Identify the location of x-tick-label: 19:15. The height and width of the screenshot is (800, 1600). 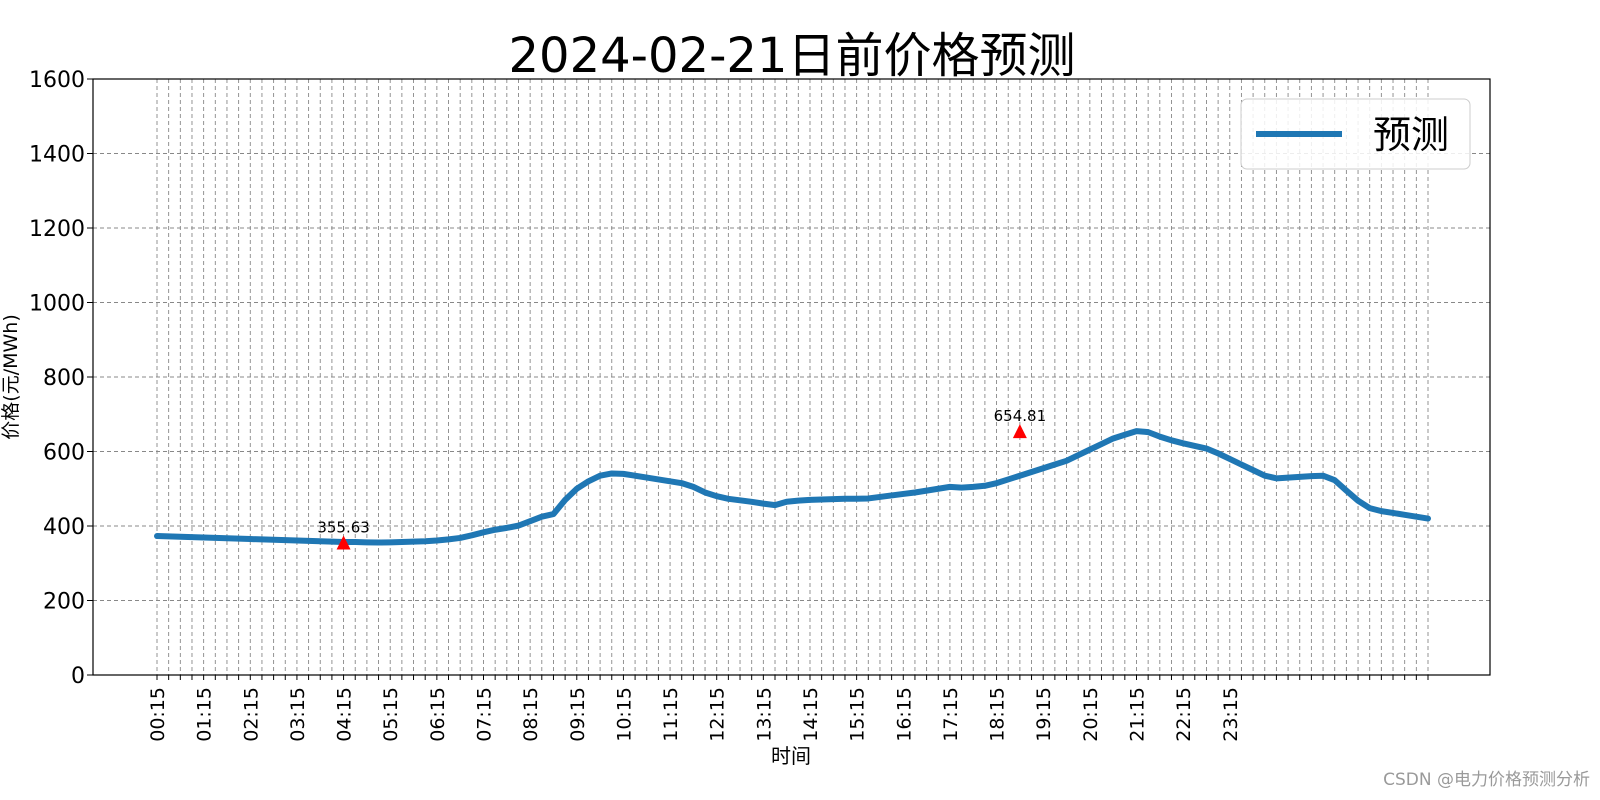
(1044, 714).